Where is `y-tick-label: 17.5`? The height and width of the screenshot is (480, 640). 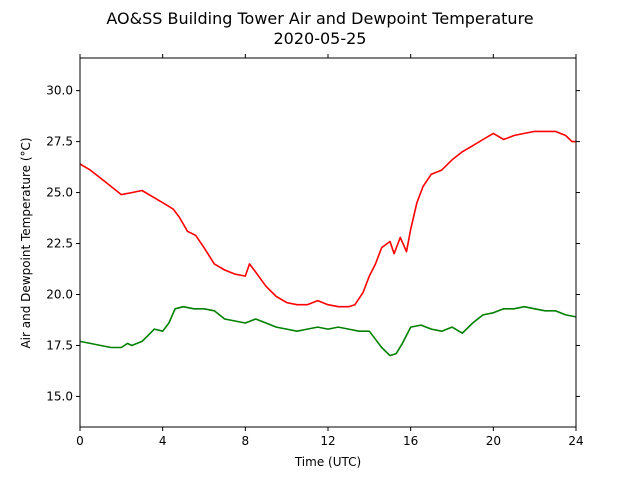
y-tick-label: 17.5 is located at coordinates (59, 345).